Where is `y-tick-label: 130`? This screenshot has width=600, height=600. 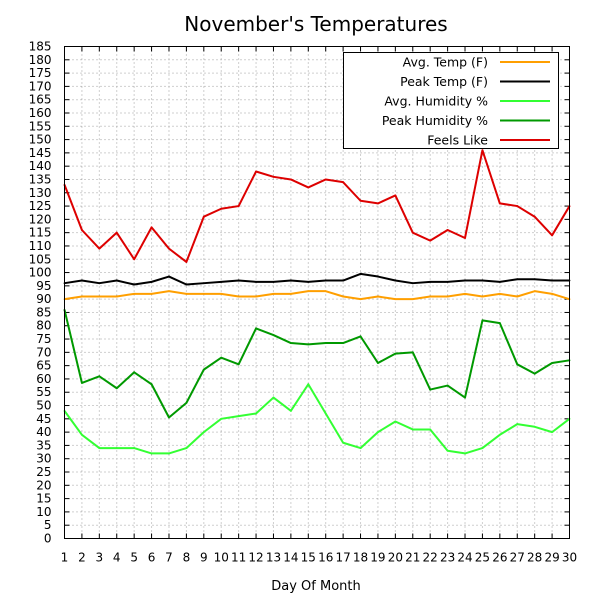
y-tick-label: 130 is located at coordinates (40, 193).